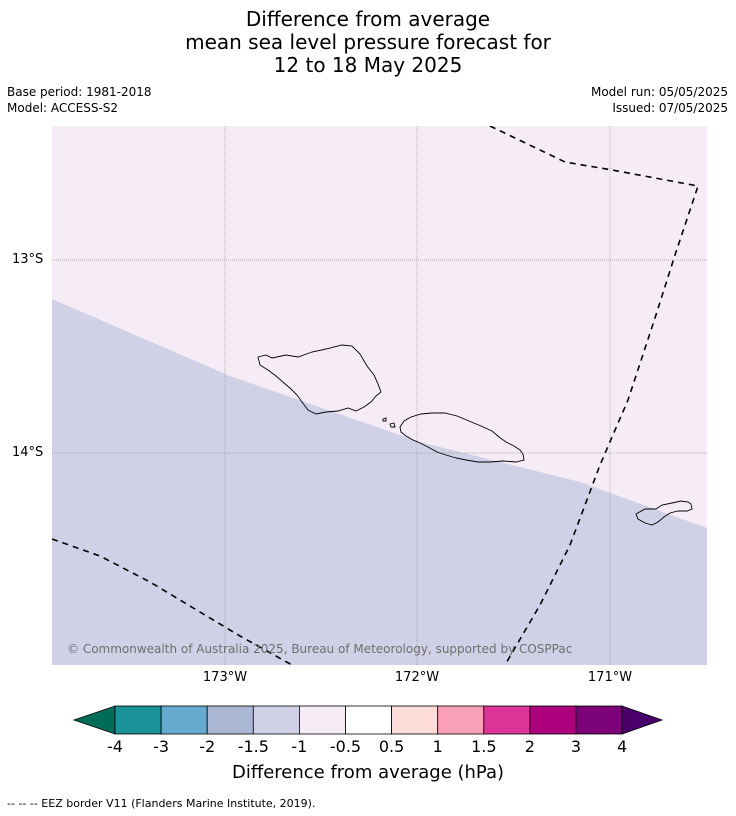  I want to click on island-manono, so click(392, 425).